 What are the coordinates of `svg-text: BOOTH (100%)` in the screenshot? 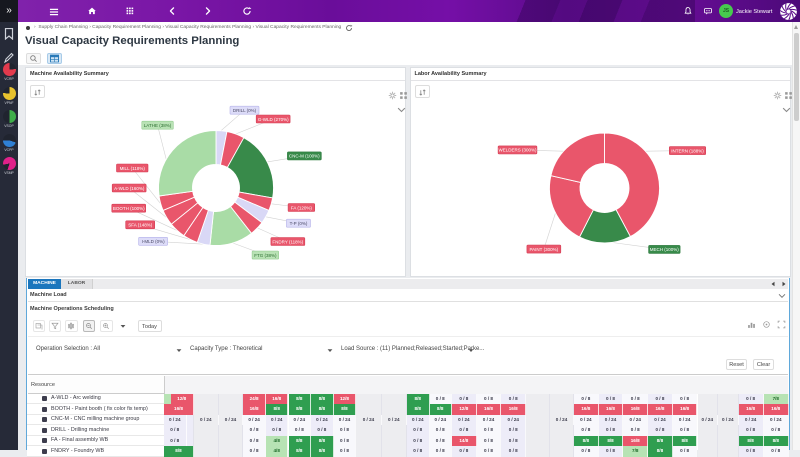 It's located at (129, 208).